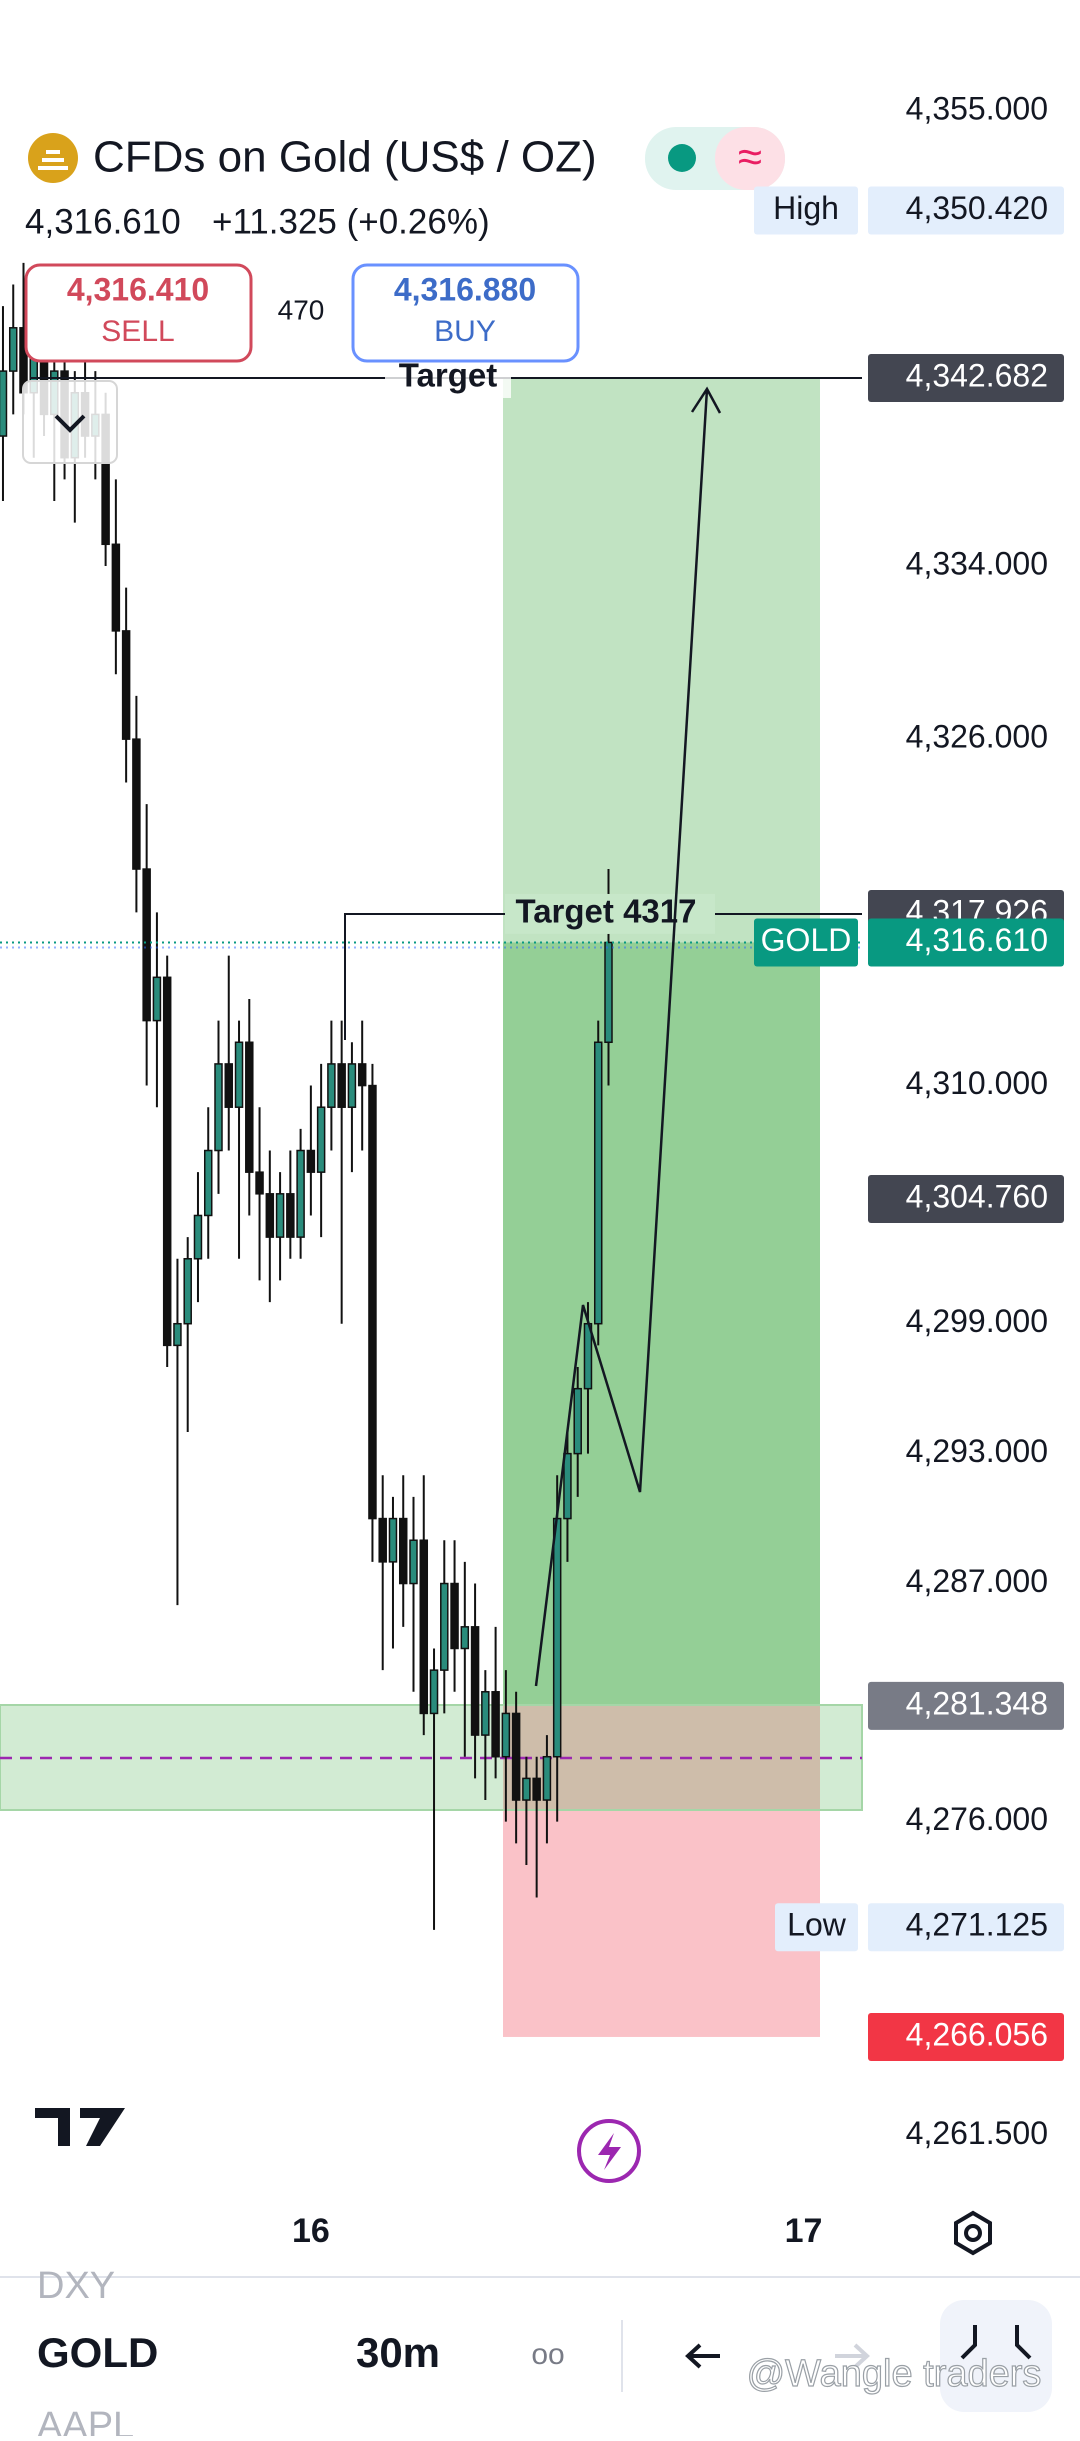  I want to click on symbol-next: AAPL, so click(85, 2423).